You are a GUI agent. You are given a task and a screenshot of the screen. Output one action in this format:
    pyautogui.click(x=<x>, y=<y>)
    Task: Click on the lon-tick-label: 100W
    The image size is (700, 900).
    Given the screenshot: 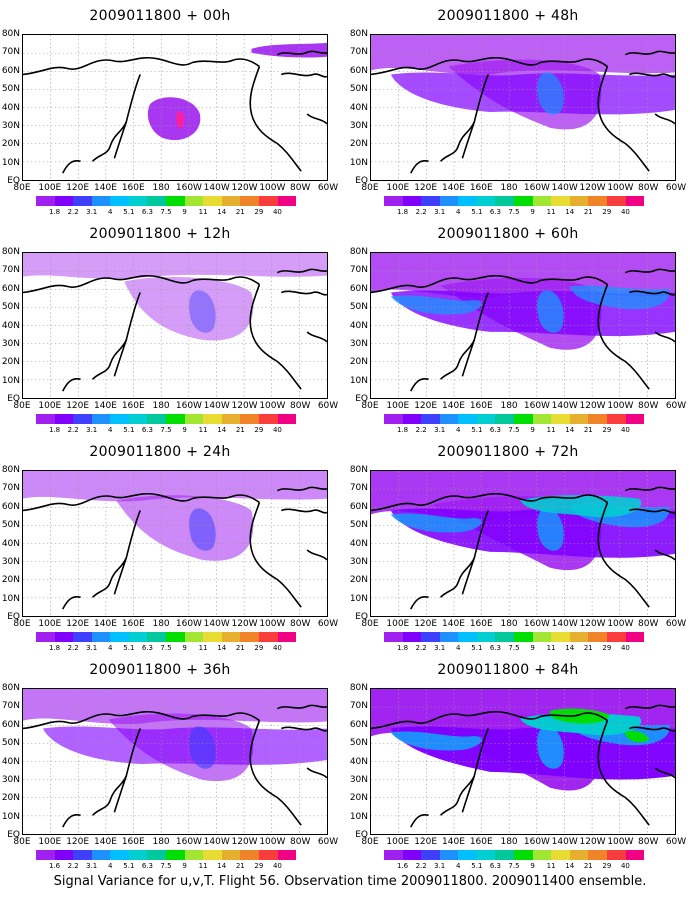 What is the action you would take?
    pyautogui.click(x=272, y=406)
    